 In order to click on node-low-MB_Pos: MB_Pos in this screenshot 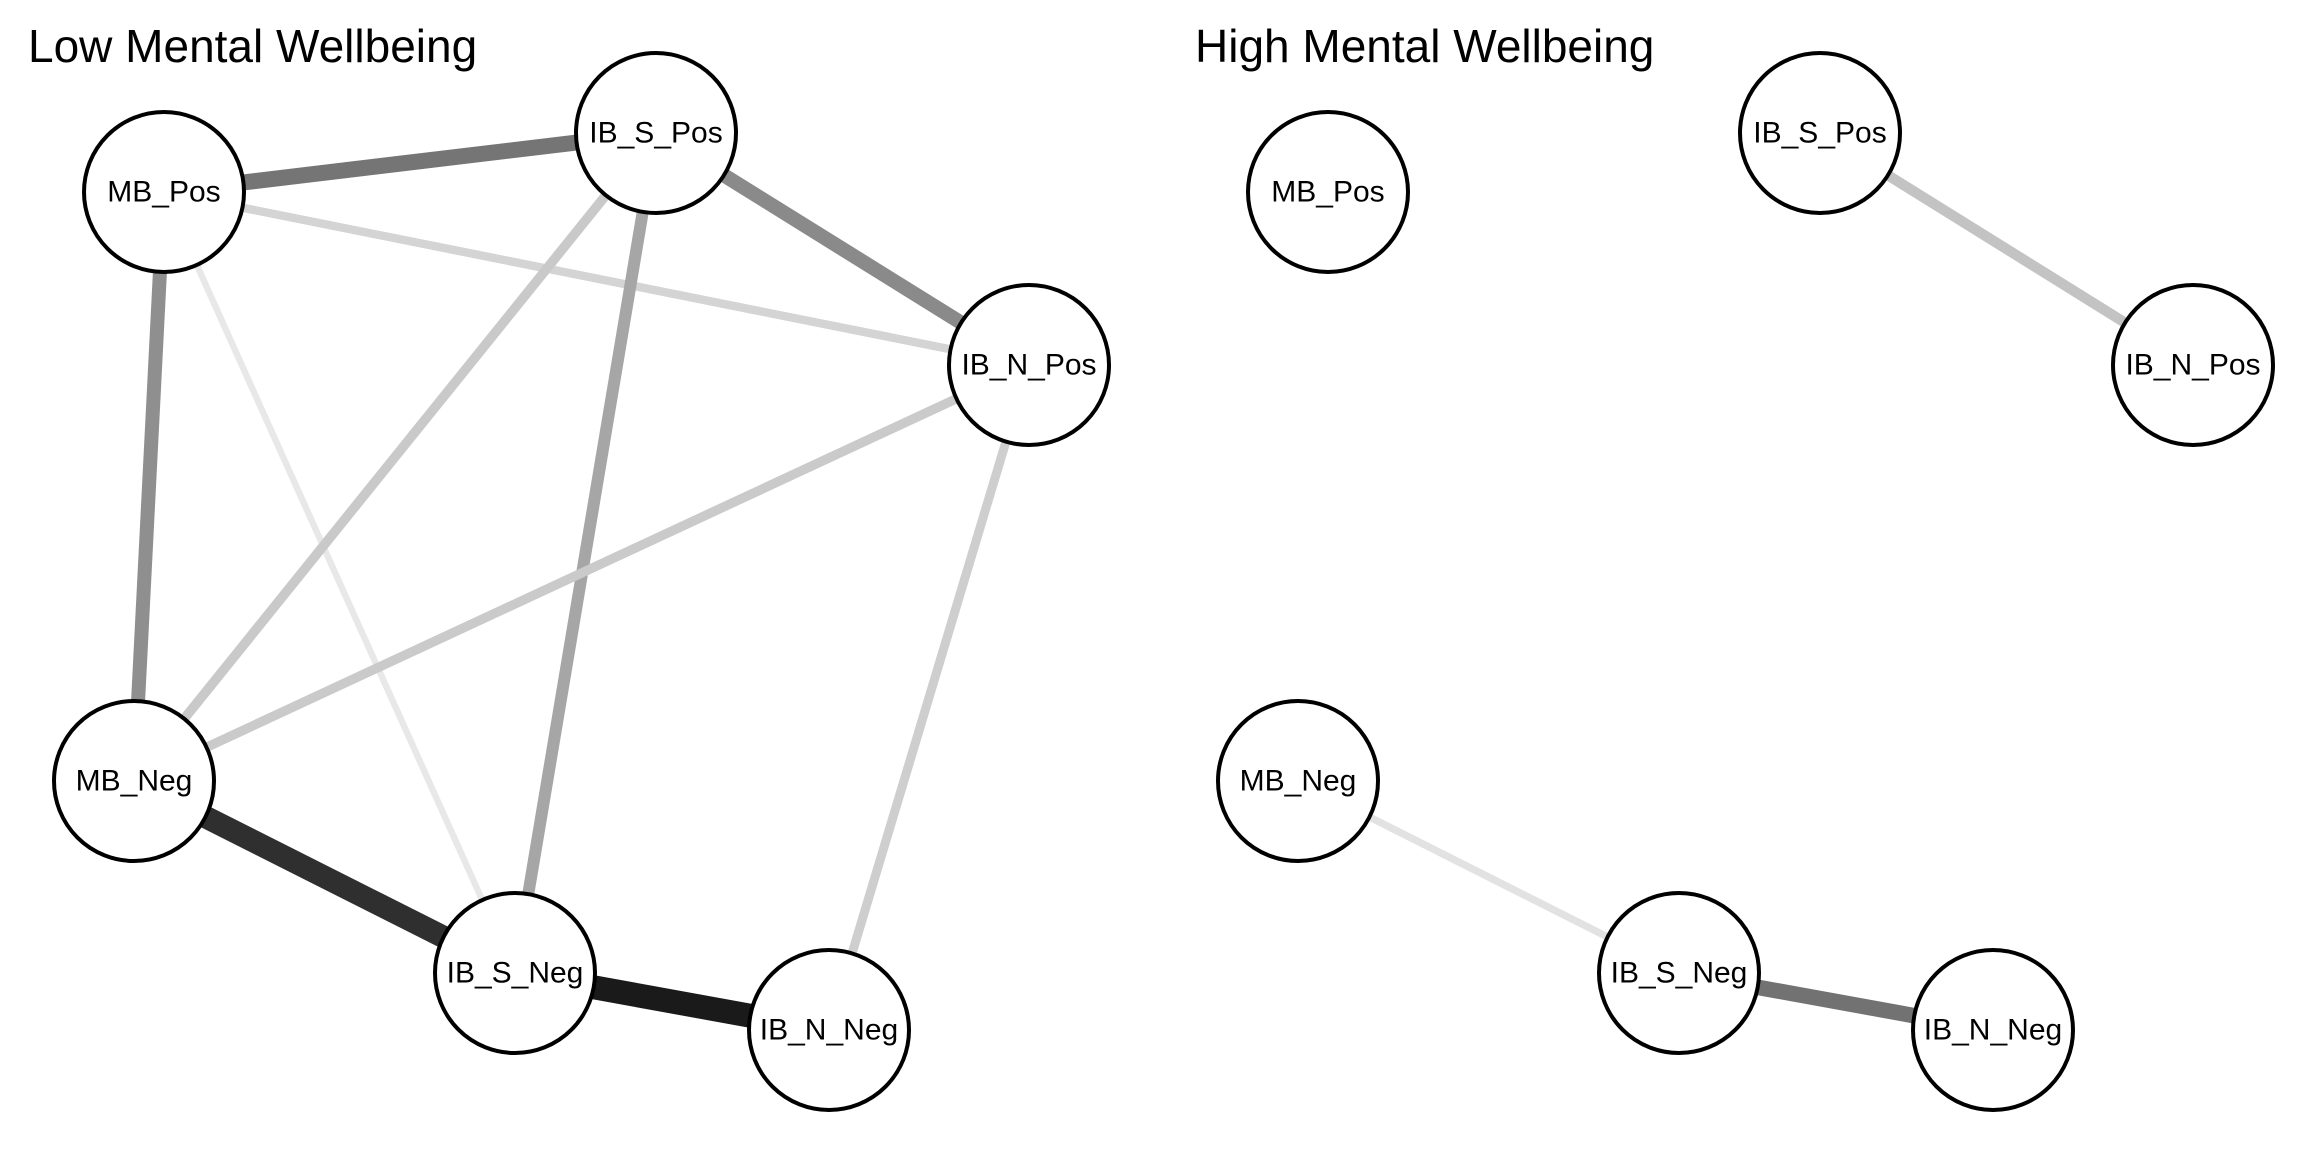, I will do `click(164, 192)`.